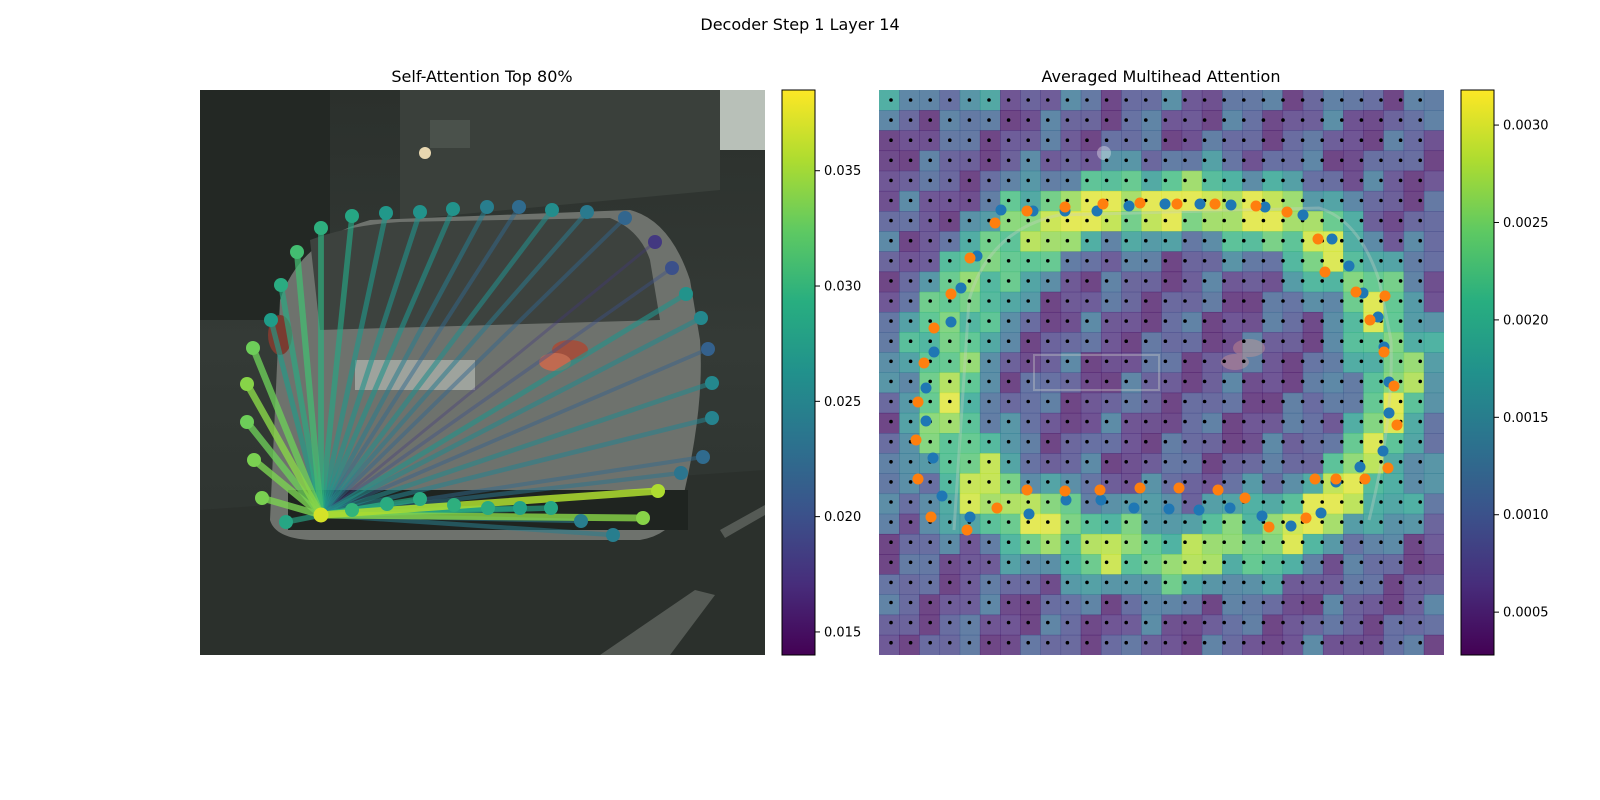 The height and width of the screenshot is (800, 1600). What do you see at coordinates (1172, 338) in the screenshot?
I see `right-scene-overlay` at bounding box center [1172, 338].